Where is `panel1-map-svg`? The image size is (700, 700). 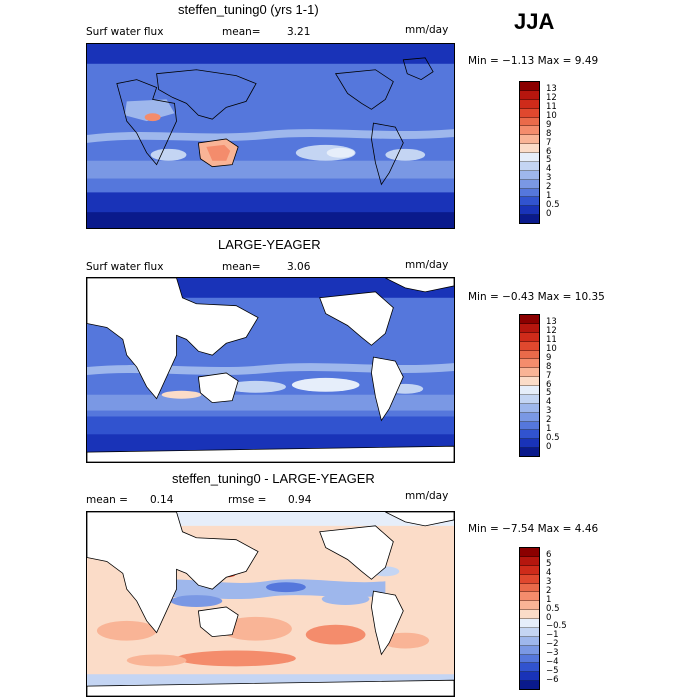 panel1-map-svg is located at coordinates (270, 136).